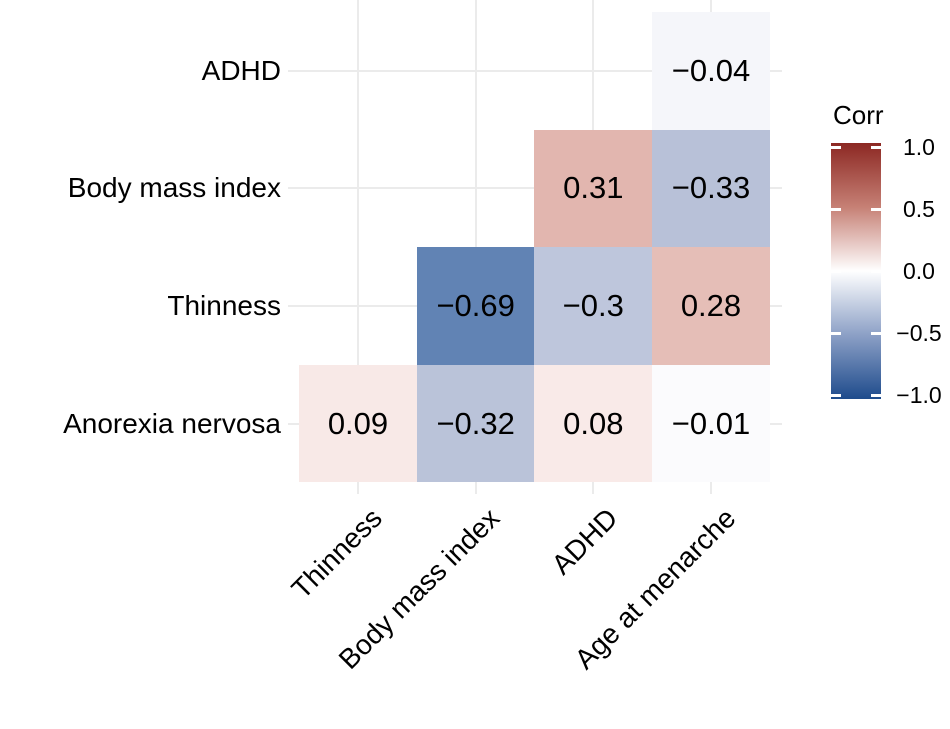  What do you see at coordinates (876, 271) in the screenshot?
I see `legend-tick-mark-0.0-right` at bounding box center [876, 271].